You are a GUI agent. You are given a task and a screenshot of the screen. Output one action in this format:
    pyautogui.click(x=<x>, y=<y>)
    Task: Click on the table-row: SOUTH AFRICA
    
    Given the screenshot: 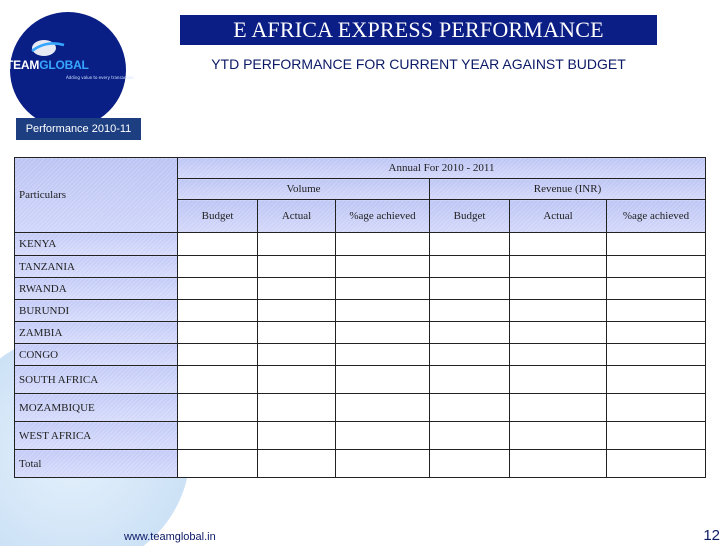 What is the action you would take?
    pyautogui.click(x=360, y=379)
    